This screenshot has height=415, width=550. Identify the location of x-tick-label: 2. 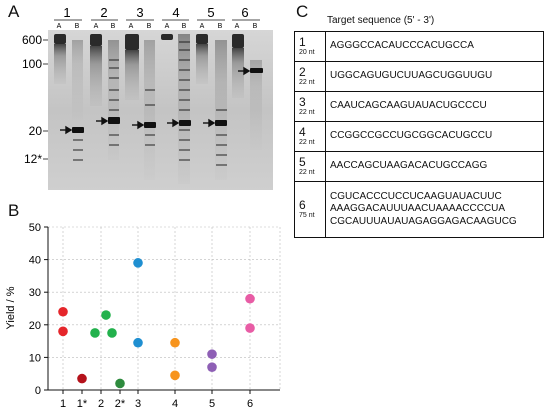
(101, 404).